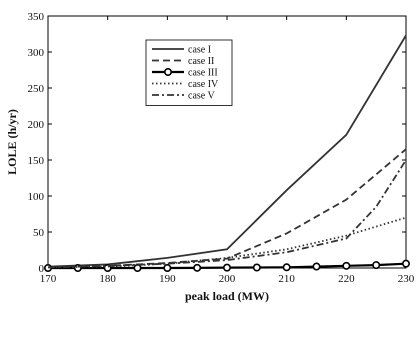 This screenshot has height=337, width=417. What do you see at coordinates (36, 161) in the screenshot?
I see `y-tick-label: 150` at bounding box center [36, 161].